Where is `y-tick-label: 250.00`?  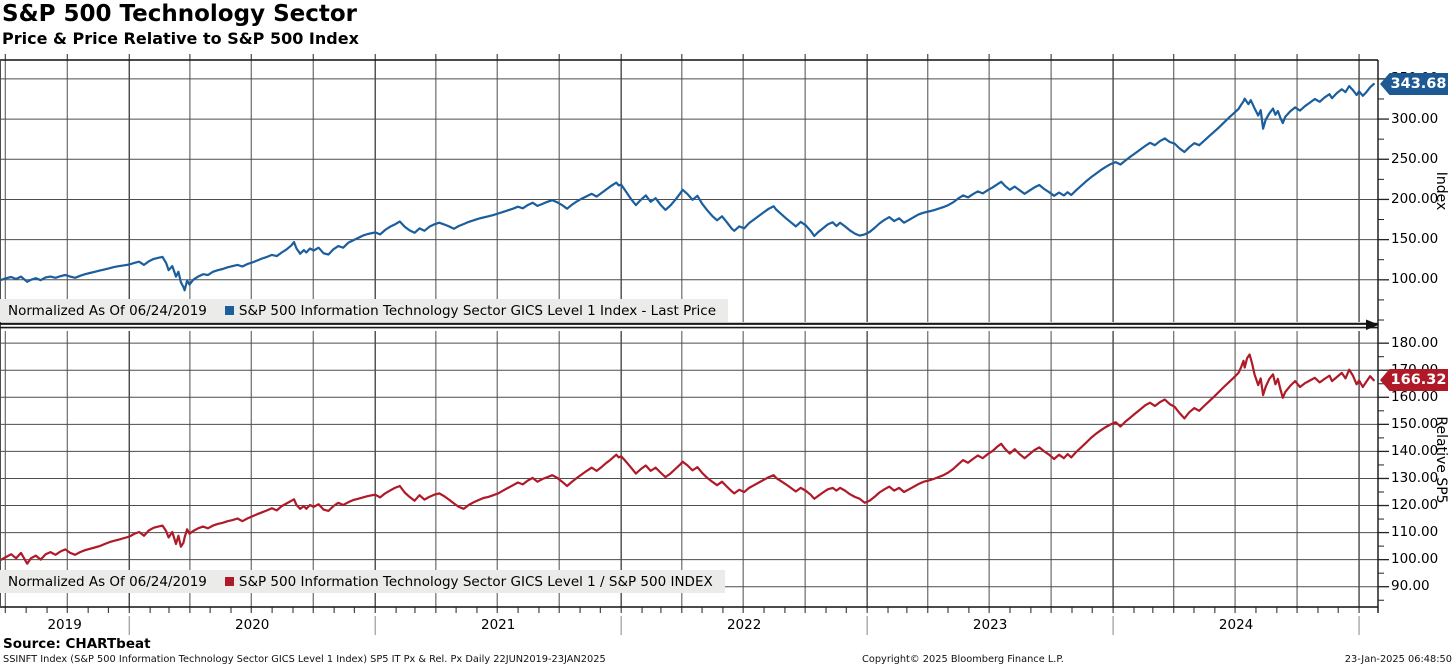
y-tick-label: 250.00 is located at coordinates (1415, 158).